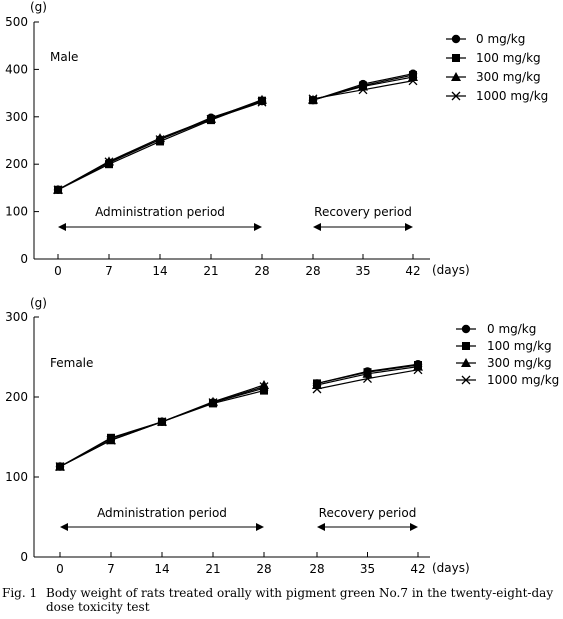 This screenshot has width=563, height=619. Describe the element at coordinates (161, 569) in the screenshot. I see `x-tick-label: 14` at that location.